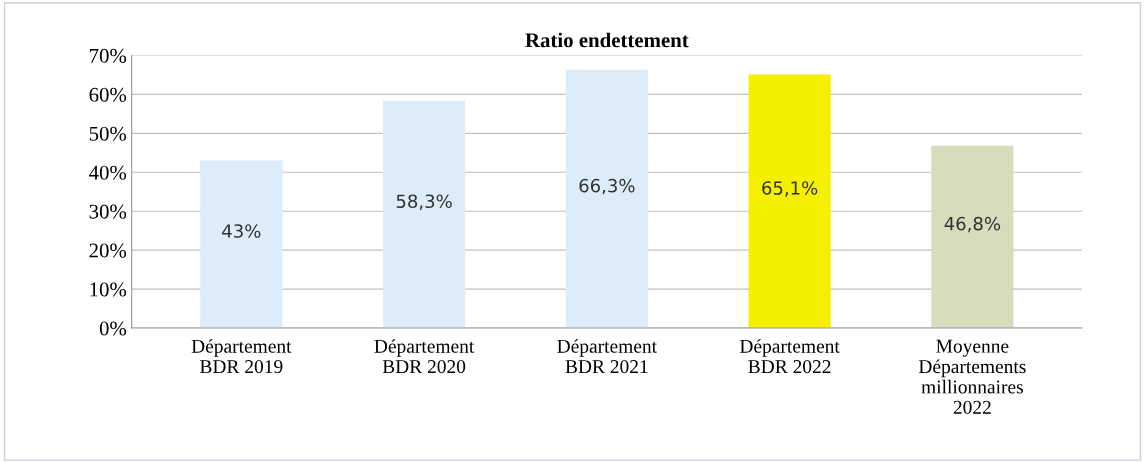 This screenshot has height=462, width=1145. What do you see at coordinates (113, 328) in the screenshot?
I see `y-tick-label: 0%` at bounding box center [113, 328].